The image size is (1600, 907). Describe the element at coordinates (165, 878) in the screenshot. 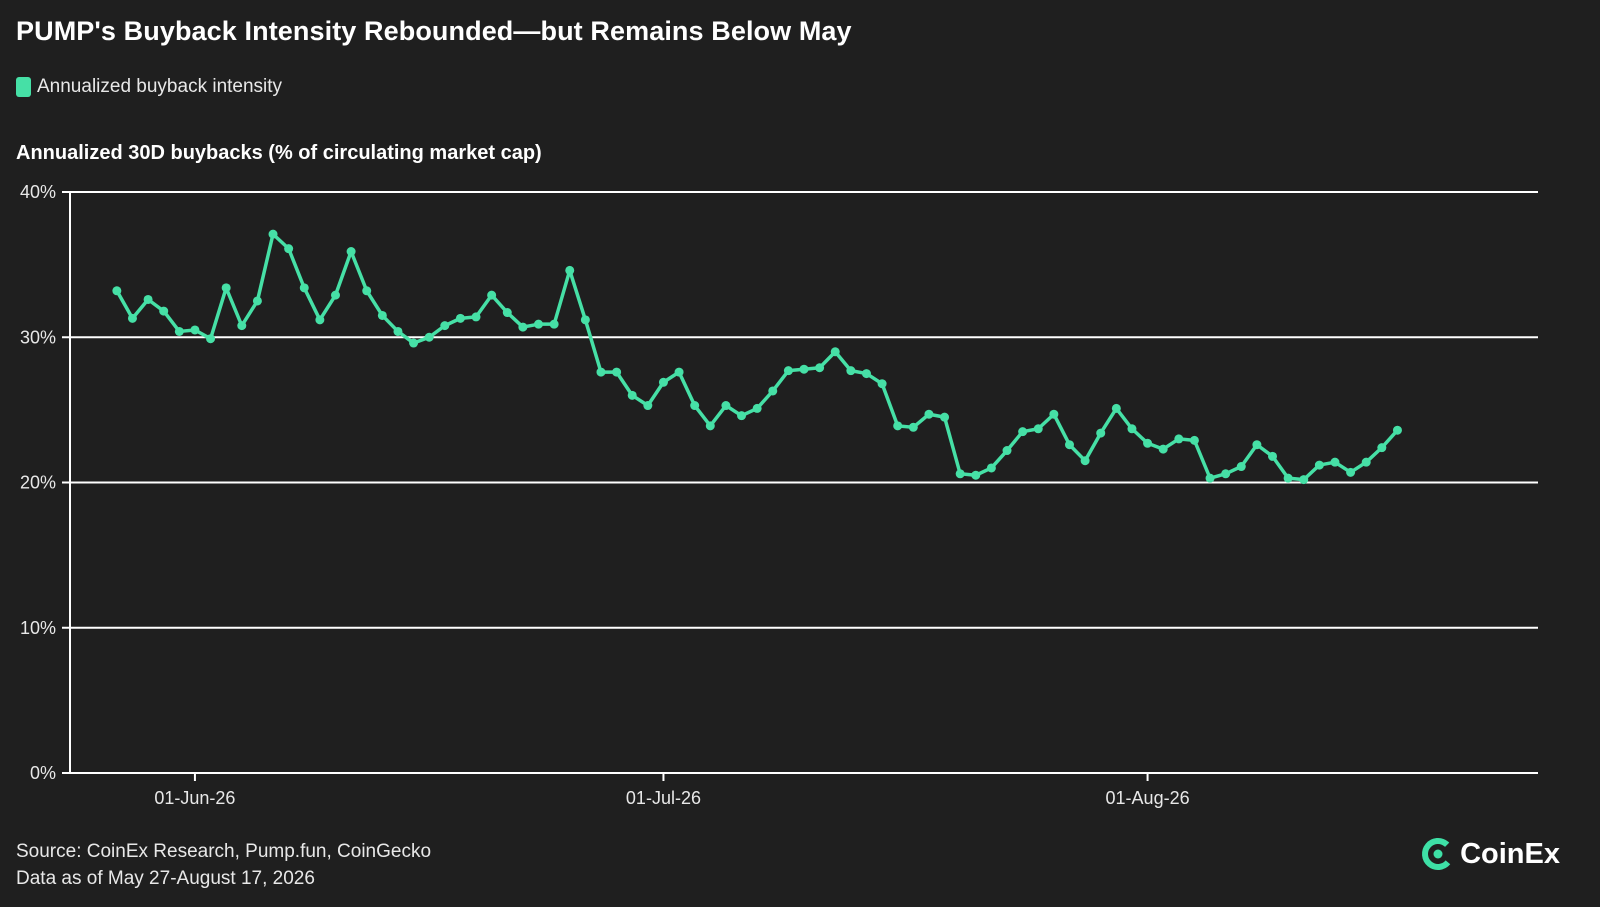

I see `data-range-note: Data as of May 27-August 17, 2026` at that location.